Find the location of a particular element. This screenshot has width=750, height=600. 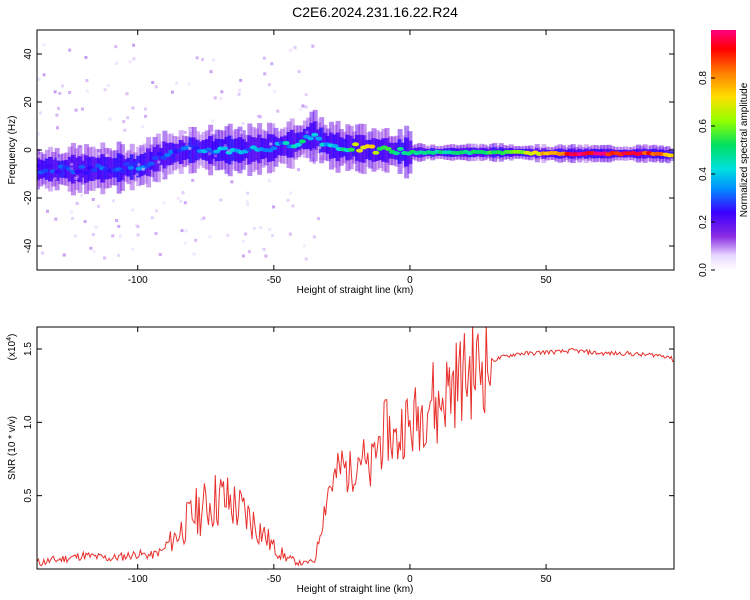

x-tick-label: -100 is located at coordinates (138, 280).